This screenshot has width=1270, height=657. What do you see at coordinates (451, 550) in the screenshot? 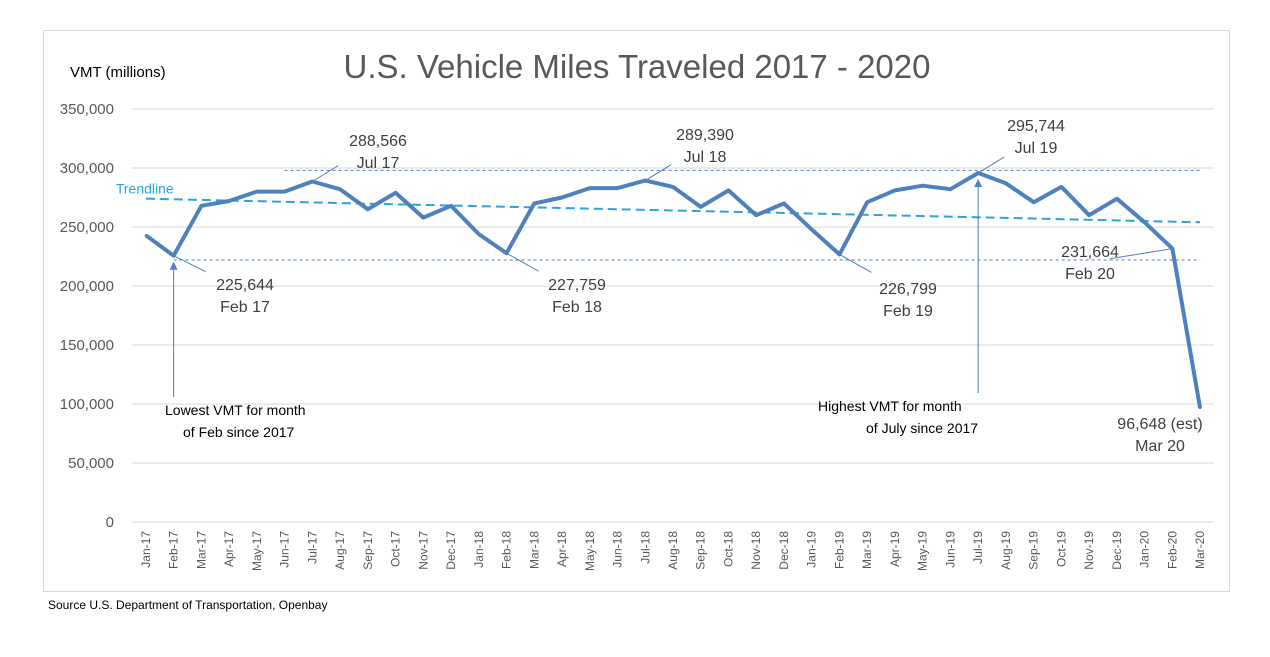
I see `x-tick-label: Dec-17` at bounding box center [451, 550].